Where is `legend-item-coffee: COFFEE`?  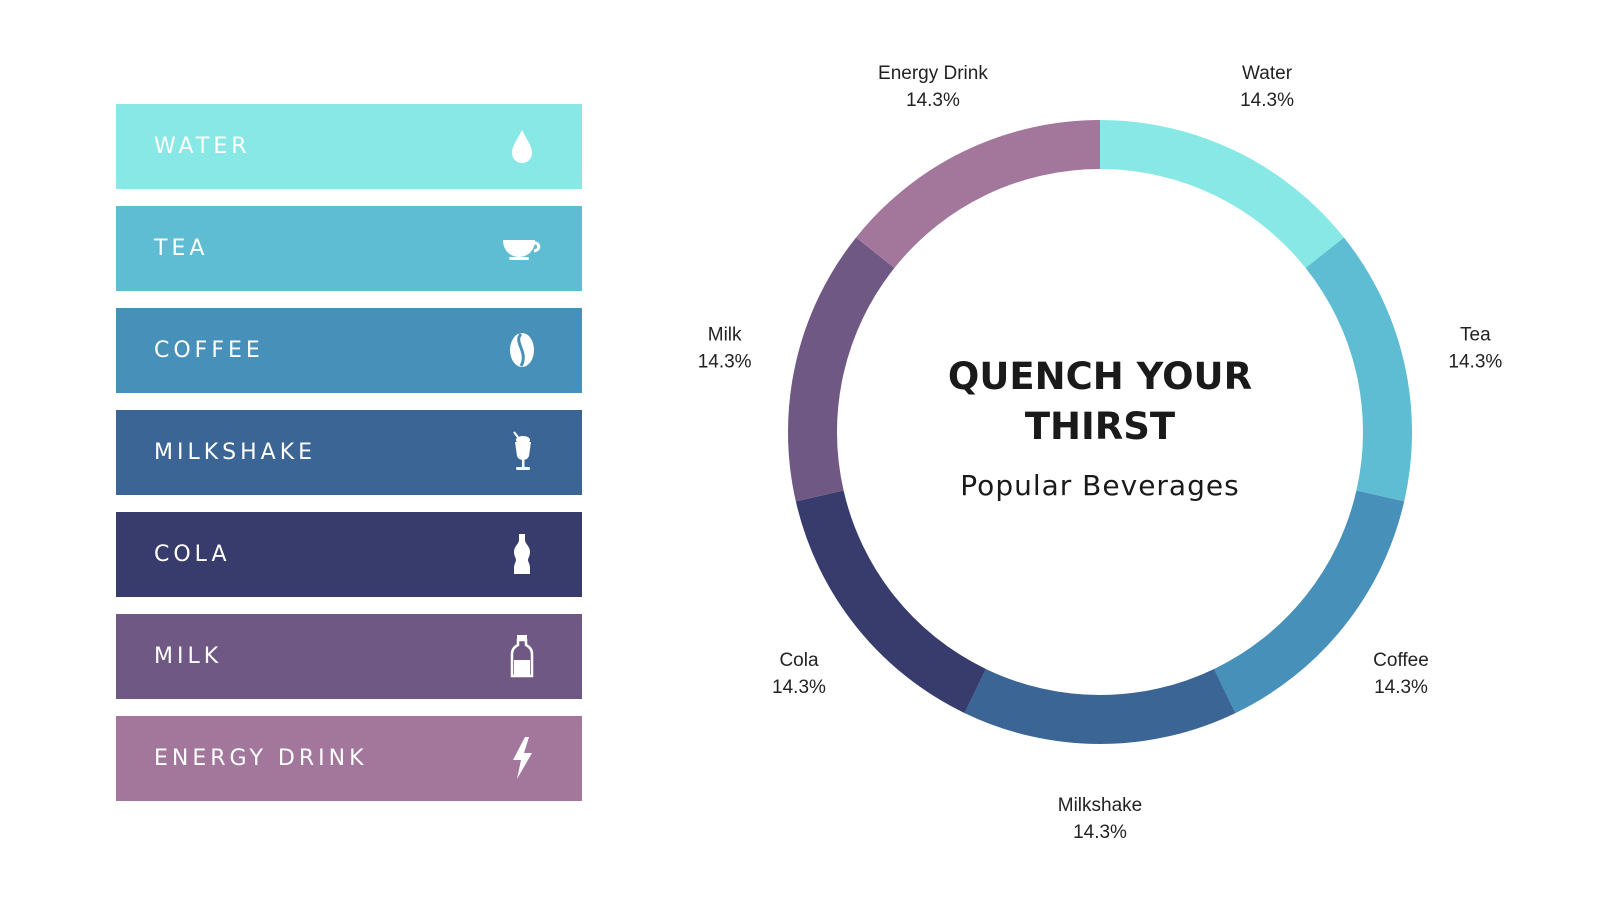 legend-item-coffee: COFFEE is located at coordinates (349, 350).